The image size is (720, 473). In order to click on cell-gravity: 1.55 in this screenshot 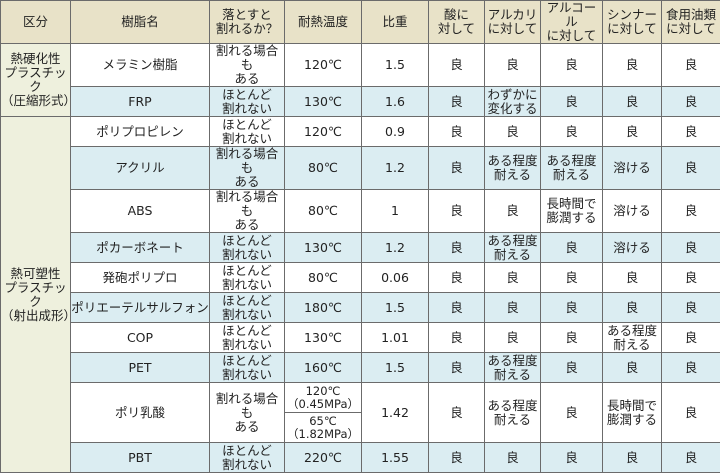, I will do `click(395, 458)`.